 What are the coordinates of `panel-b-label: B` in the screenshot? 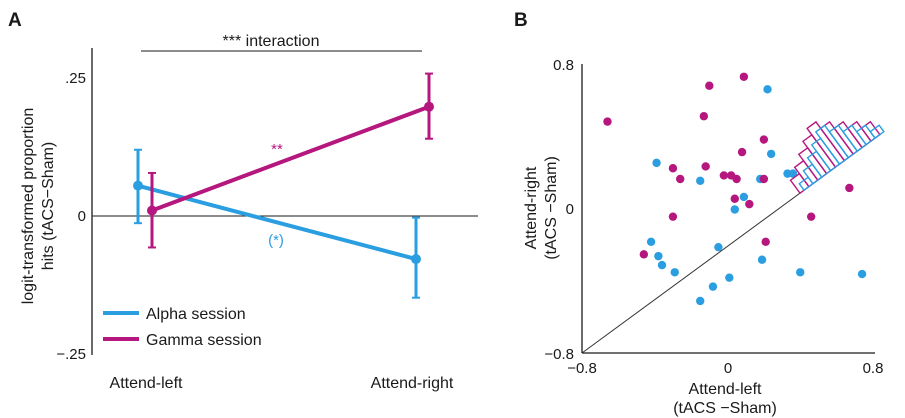 It's located at (521, 20).